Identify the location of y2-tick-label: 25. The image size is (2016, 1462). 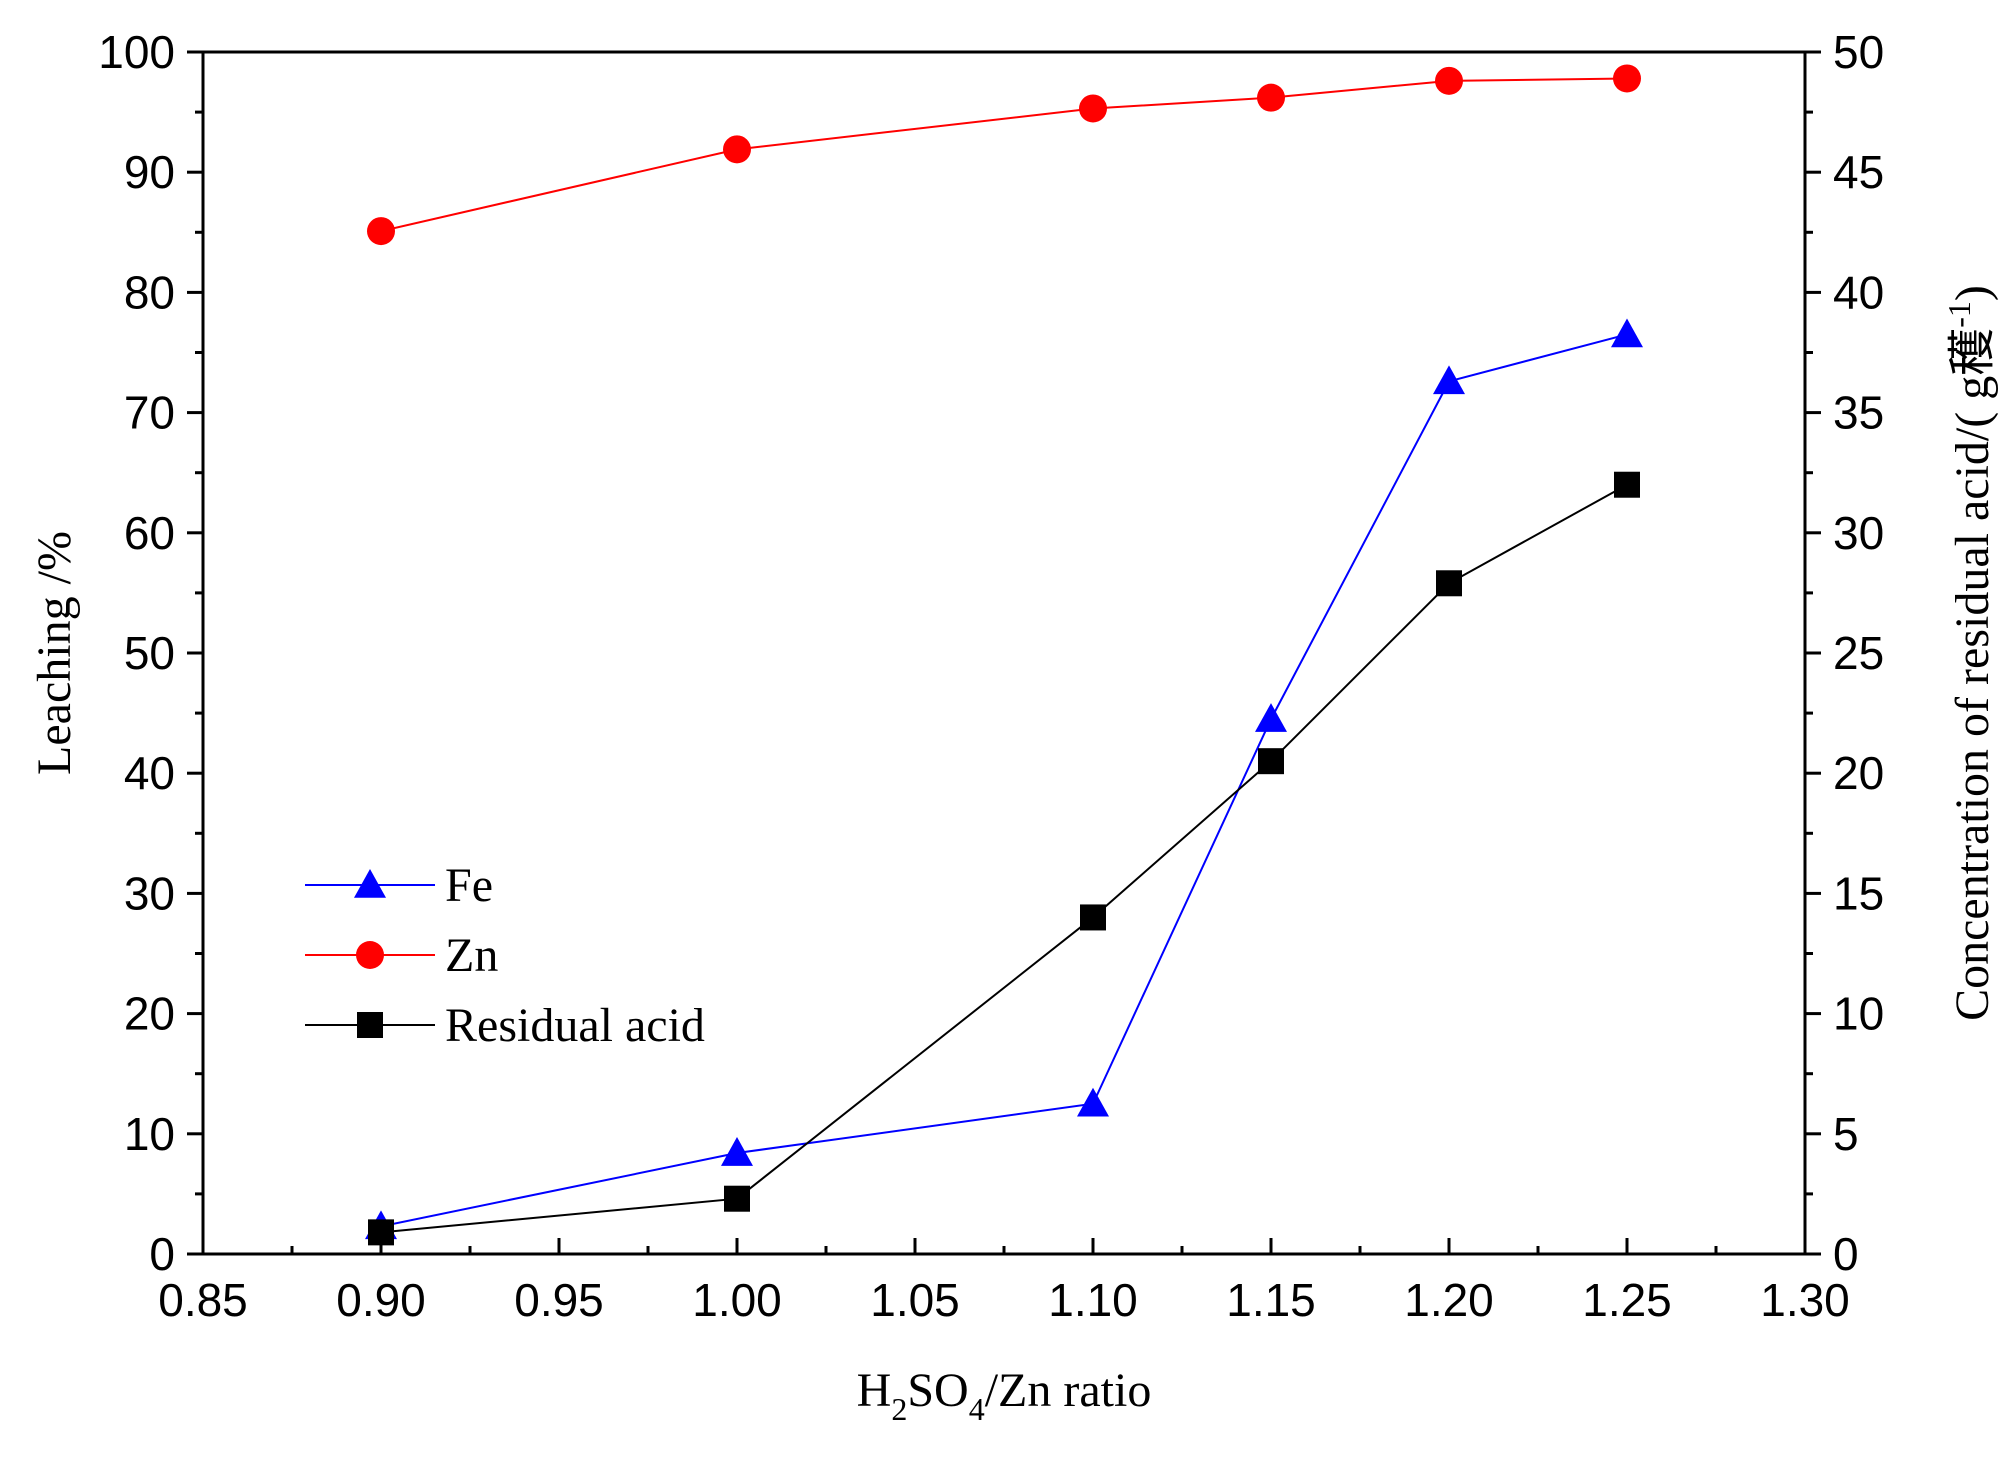
(1858, 653).